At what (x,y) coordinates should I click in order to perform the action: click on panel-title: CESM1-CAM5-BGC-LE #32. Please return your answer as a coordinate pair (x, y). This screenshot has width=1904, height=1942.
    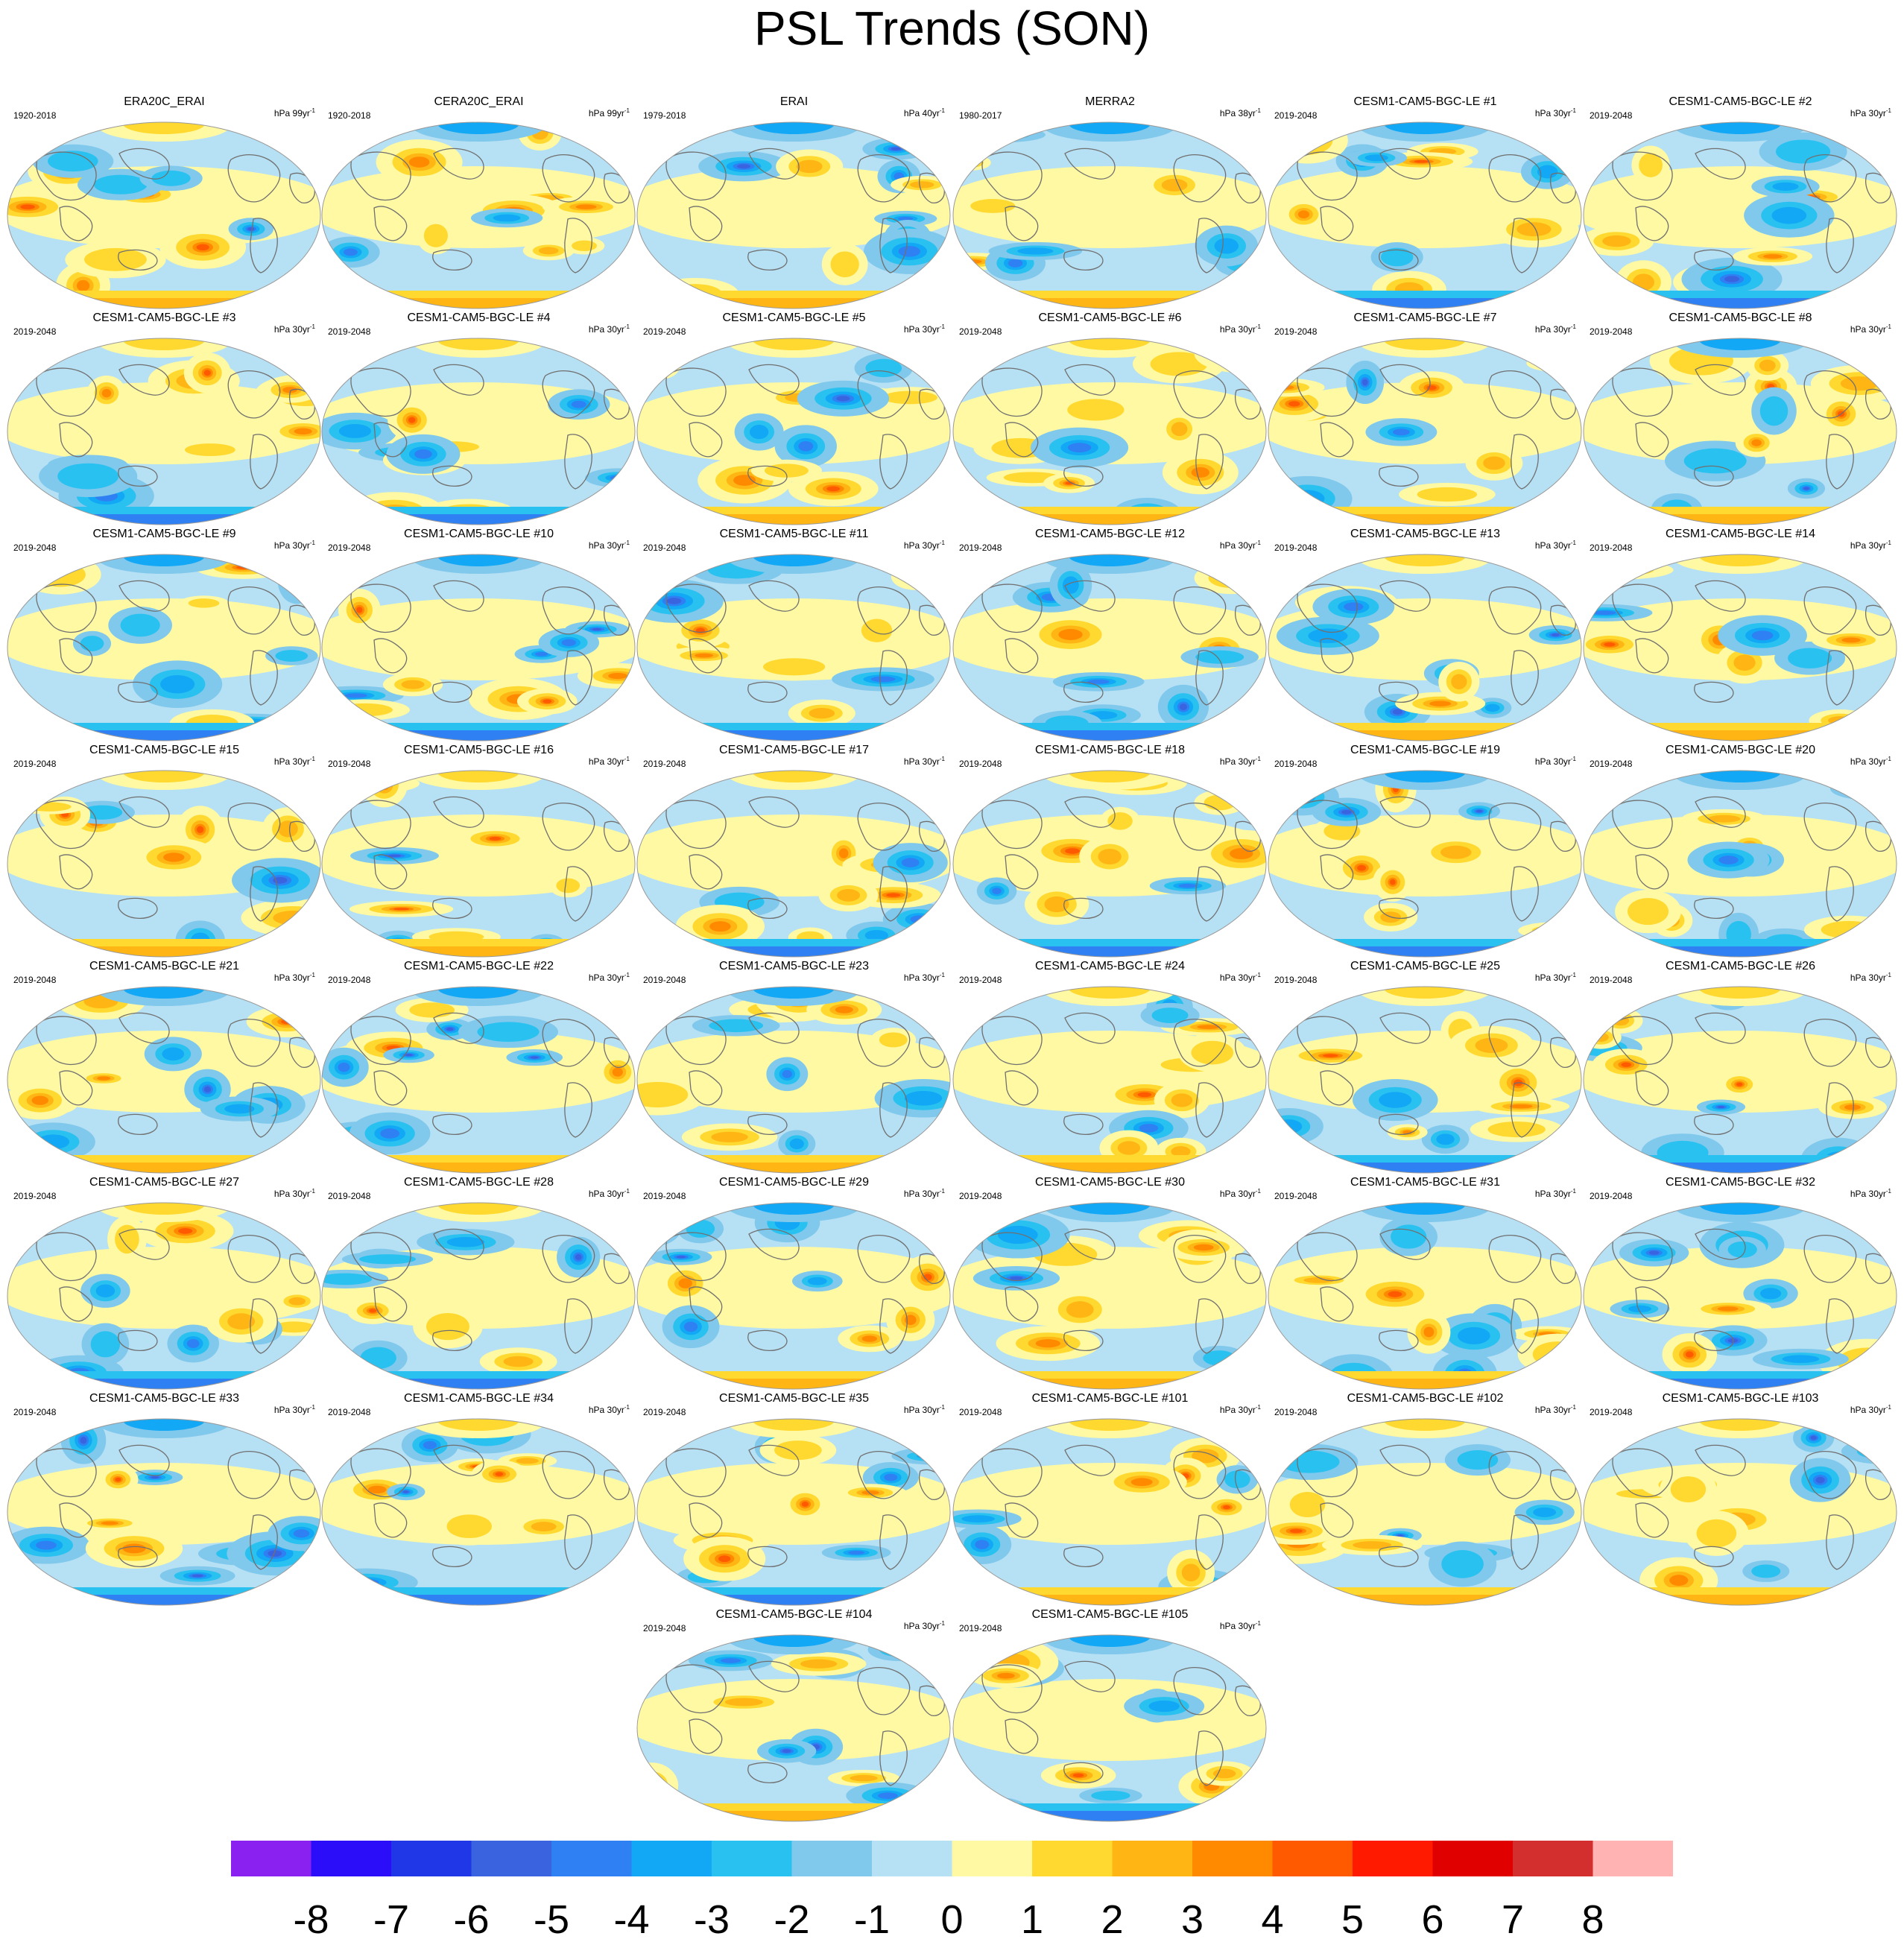
    Looking at the image, I should click on (1740, 1182).